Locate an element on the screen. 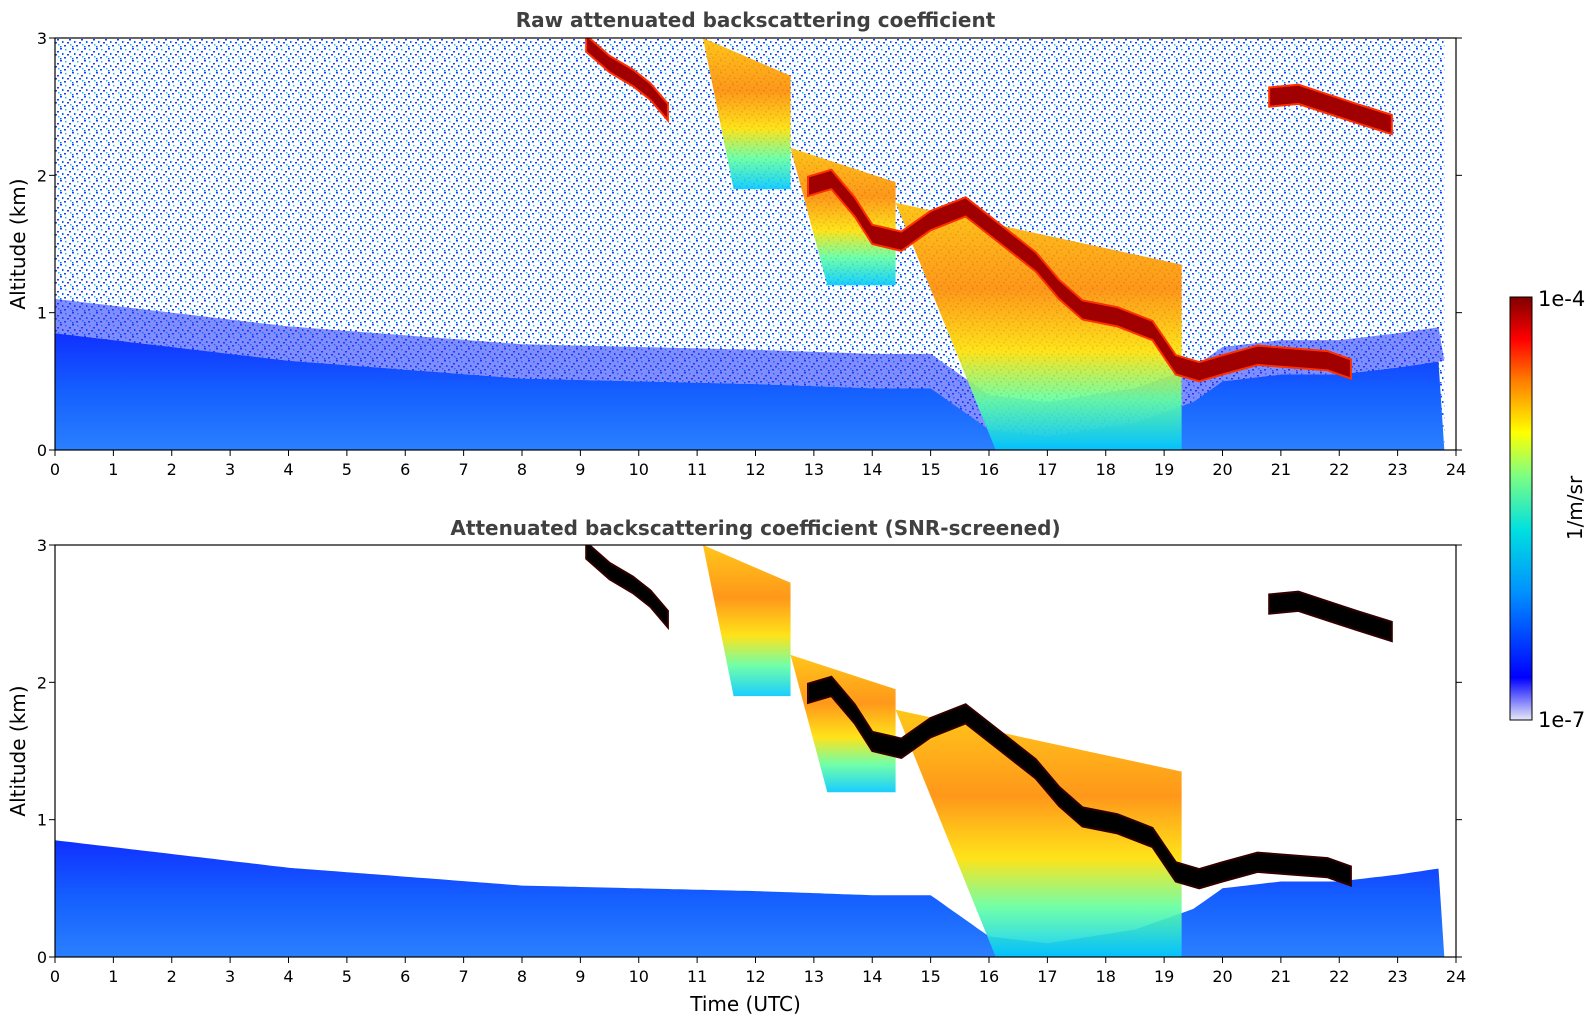 The height and width of the screenshot is (1020, 1595). colorbar: 1e-4 1e-7 1/m/sr is located at coordinates (1548, 509).